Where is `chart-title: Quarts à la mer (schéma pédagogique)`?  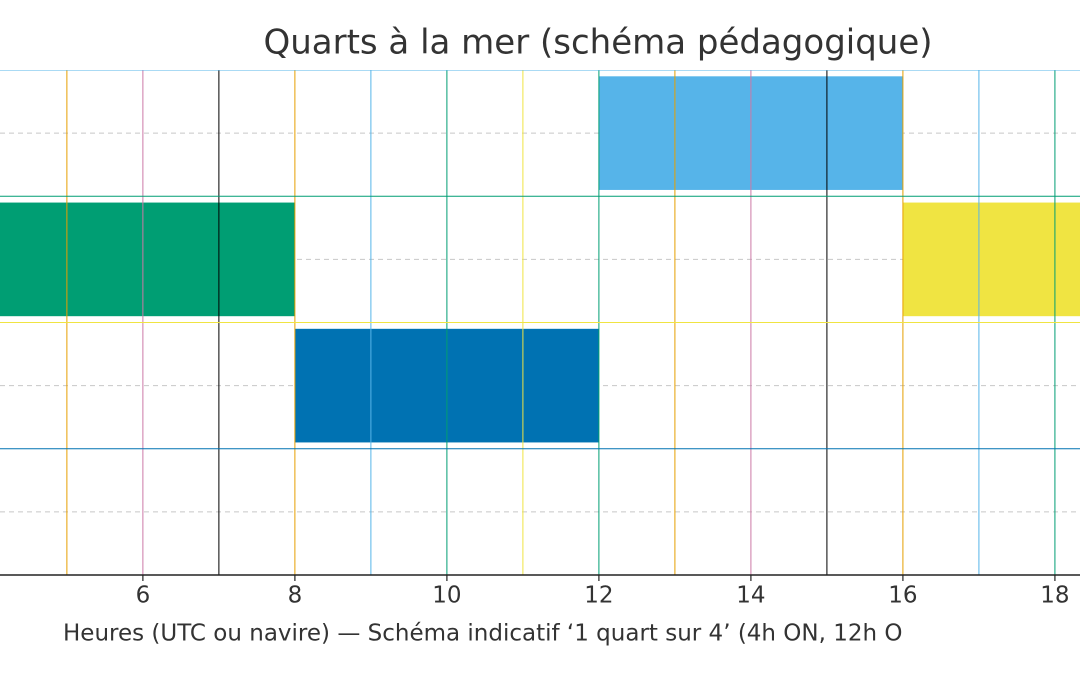
chart-title: Quarts à la mer (schéma pédagogique) is located at coordinates (597, 43).